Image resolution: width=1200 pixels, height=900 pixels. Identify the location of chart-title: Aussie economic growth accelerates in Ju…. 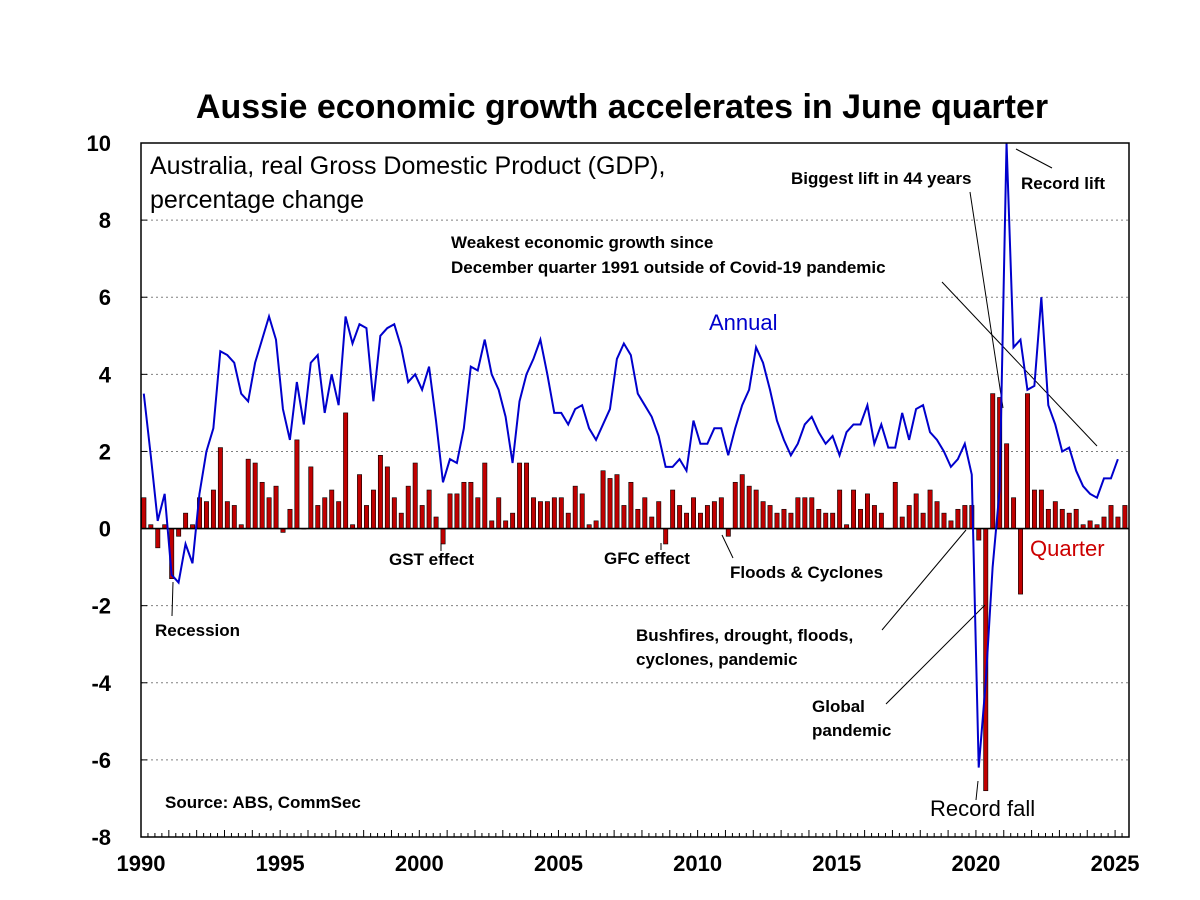
(622, 107).